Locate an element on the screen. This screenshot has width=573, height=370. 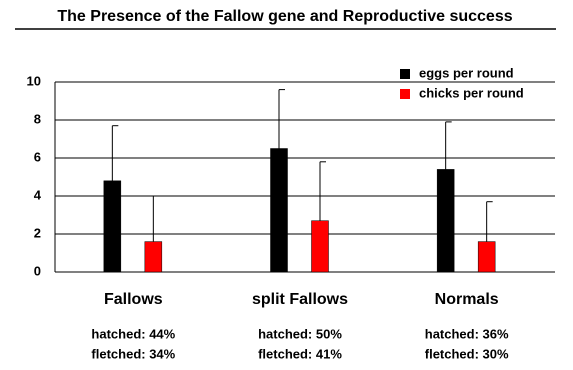
legend-label: chicks per round is located at coordinates (471, 92).